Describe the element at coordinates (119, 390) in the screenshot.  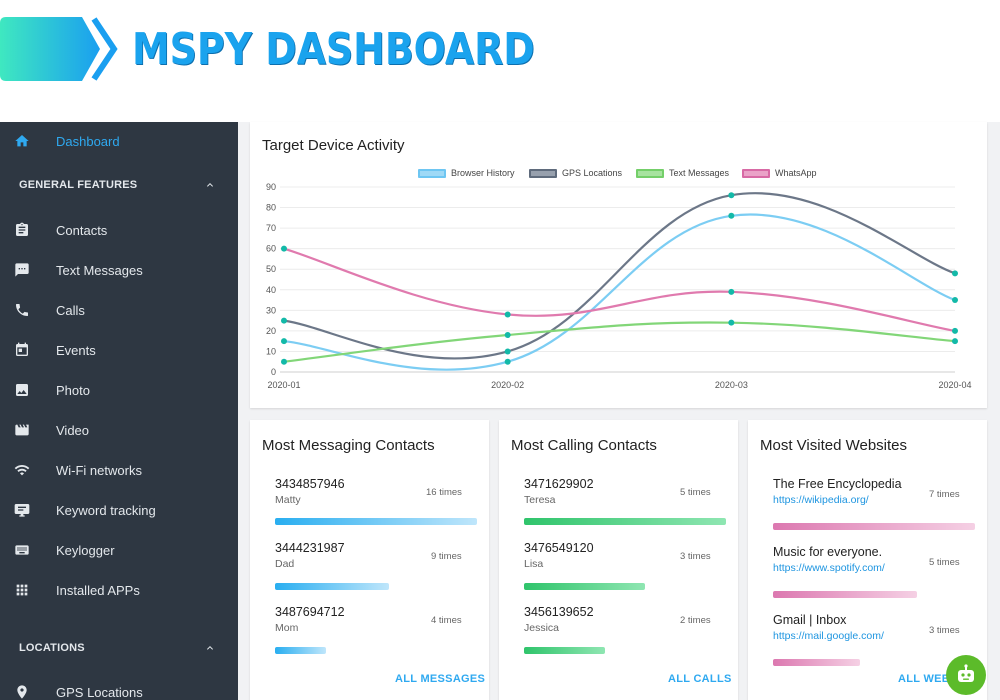
I see `sidebar-item-photo: Photo` at that location.